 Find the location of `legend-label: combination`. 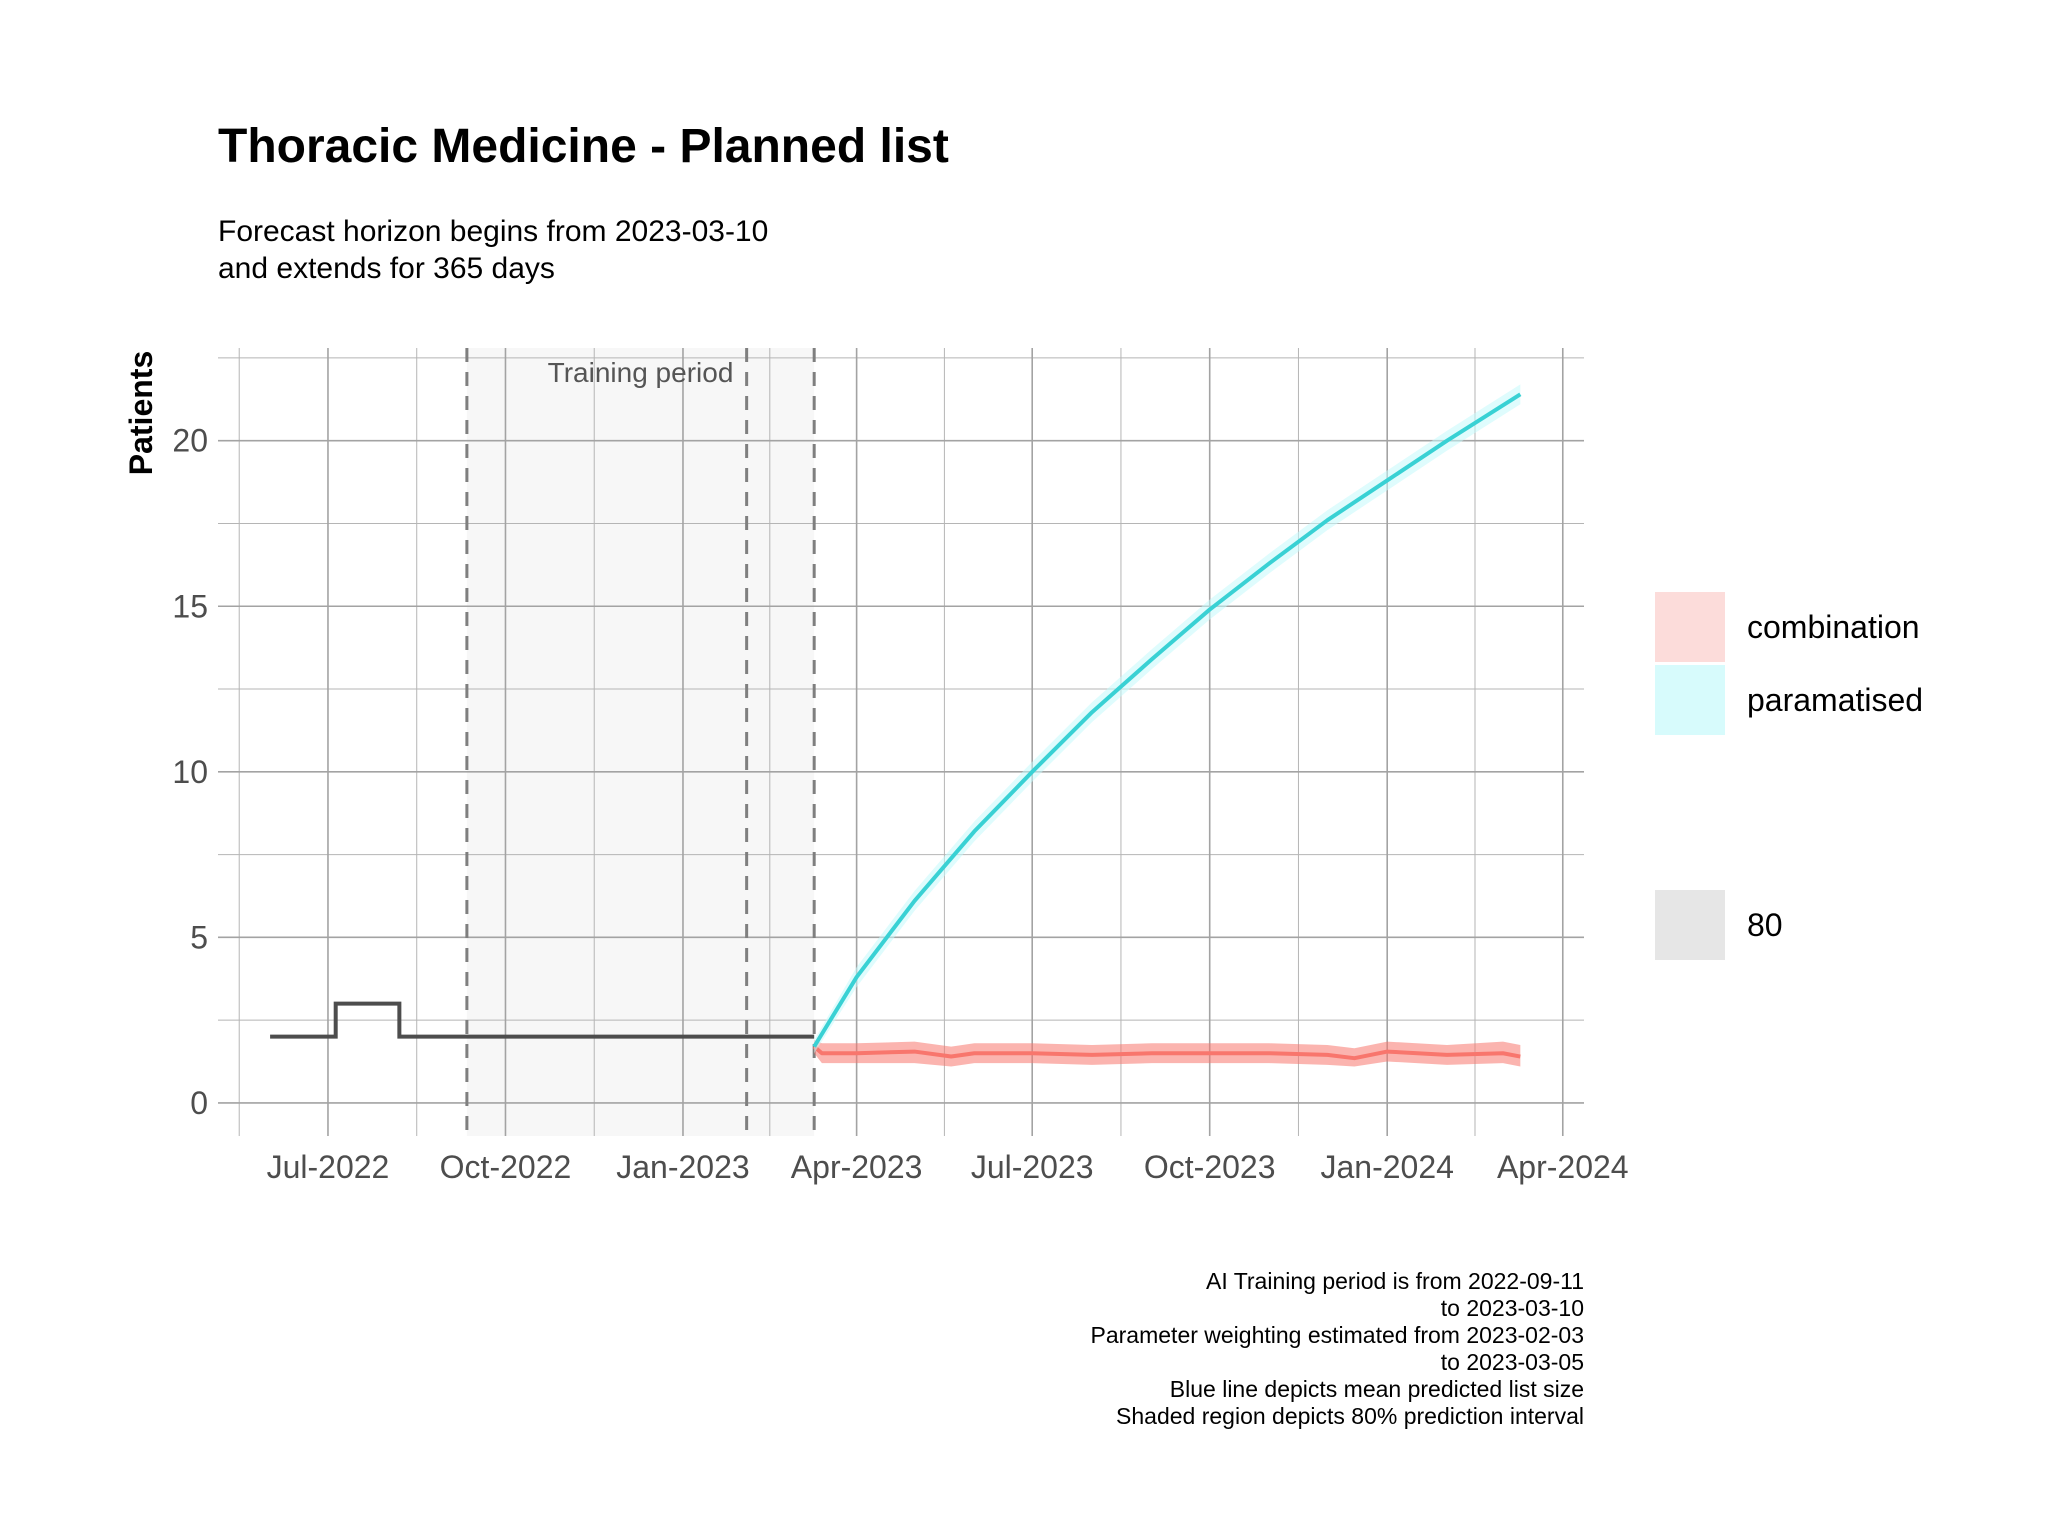

legend-label: combination is located at coordinates (1833, 627).